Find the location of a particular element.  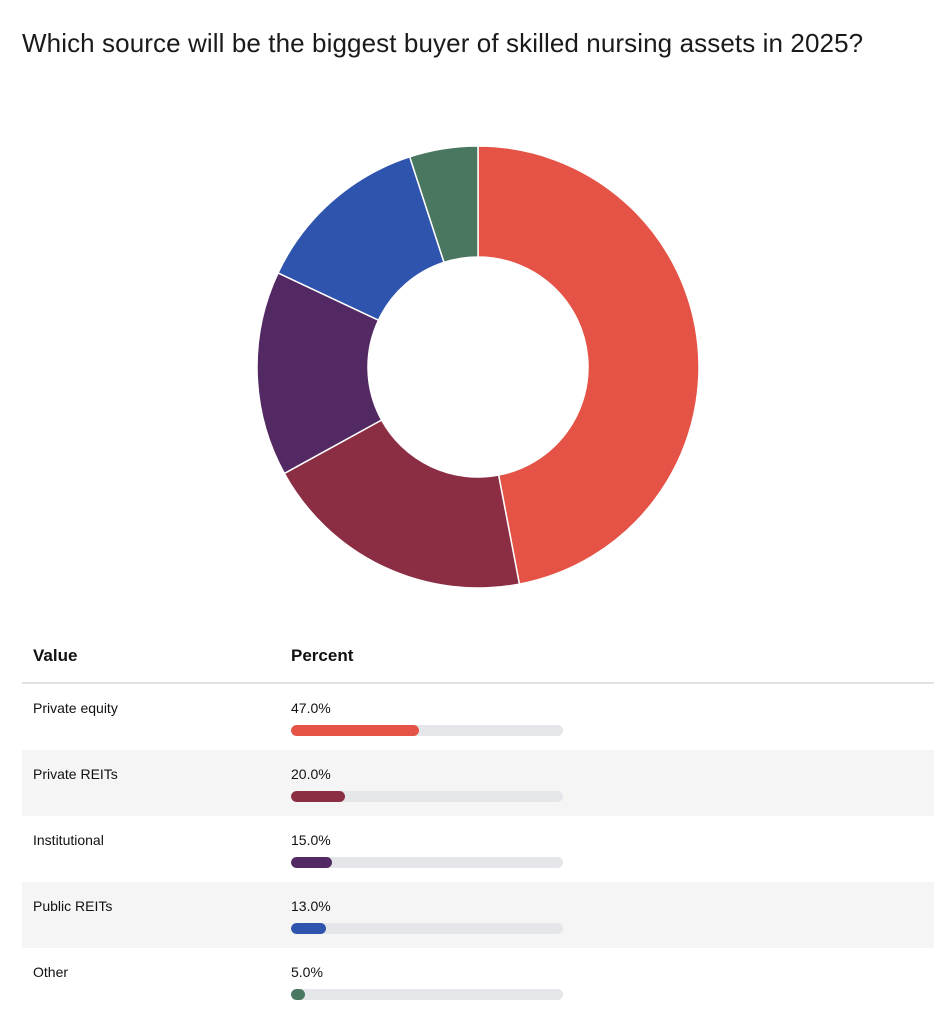

row-percent-cell: 13.0% is located at coordinates (427, 908).